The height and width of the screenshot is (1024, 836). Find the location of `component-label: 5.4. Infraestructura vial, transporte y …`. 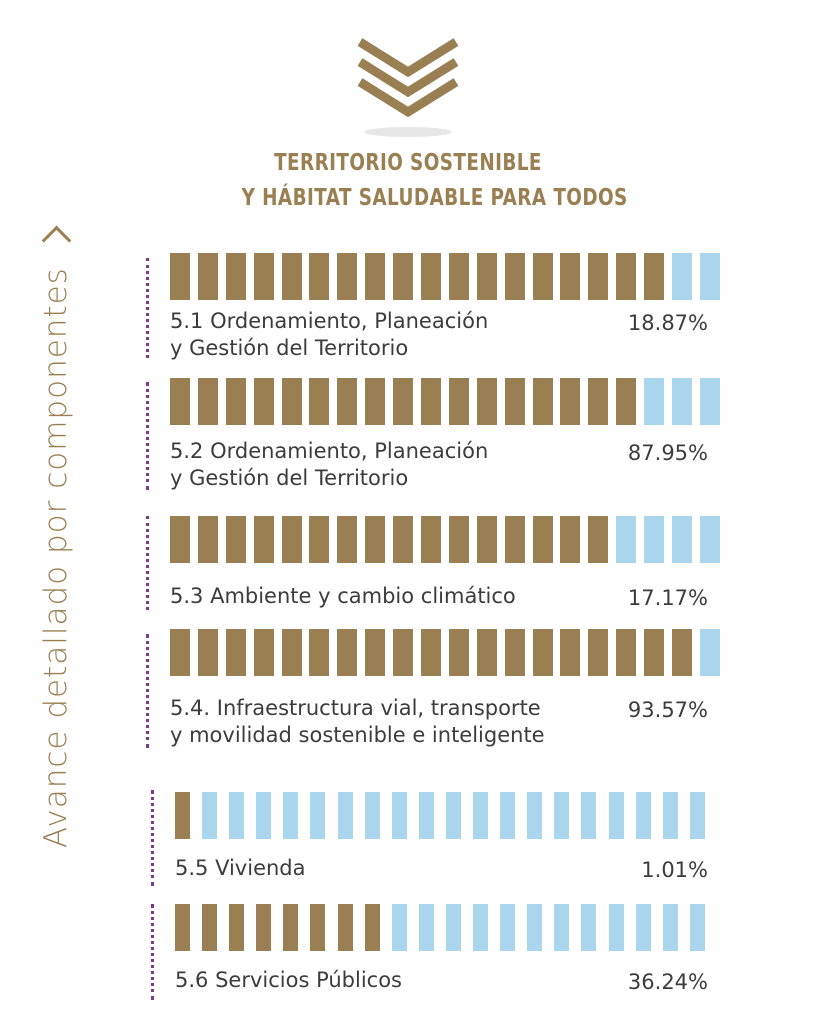

component-label: 5.4. Infraestructura vial, transporte y … is located at coordinates (357, 721).